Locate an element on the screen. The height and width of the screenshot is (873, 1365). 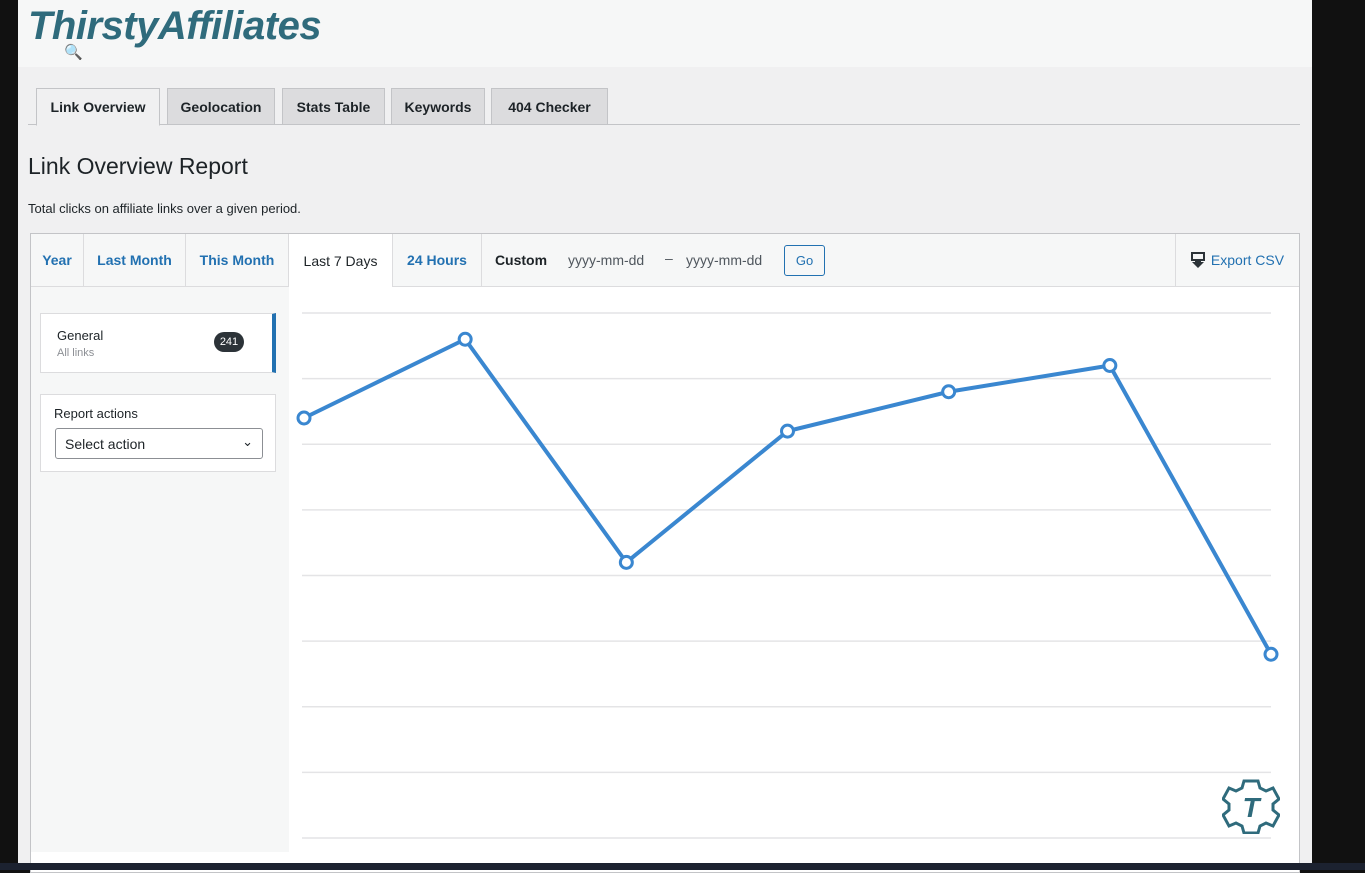
range-this-month: This Month is located at coordinates (237, 260).